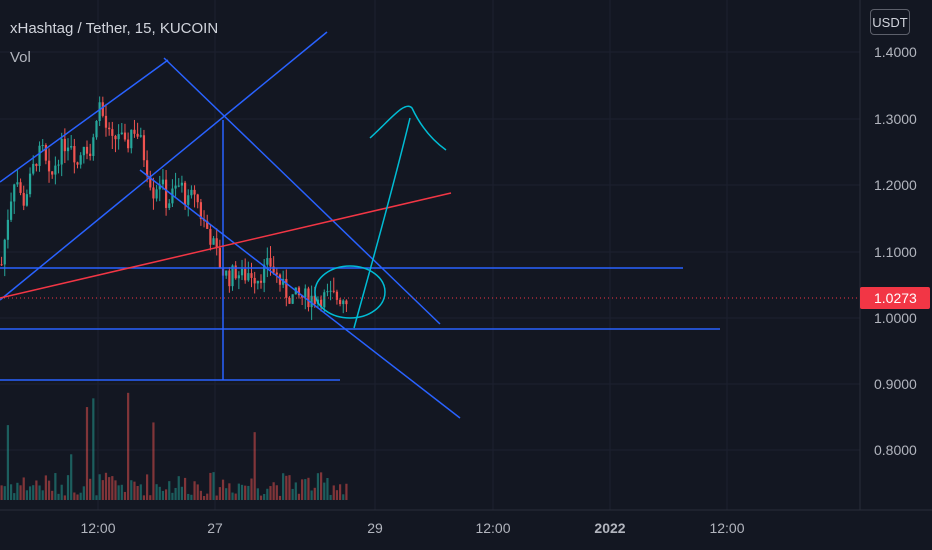 The image size is (932, 550). What do you see at coordinates (895, 318) in the screenshot?
I see `y-tick-label: 1.0000` at bounding box center [895, 318].